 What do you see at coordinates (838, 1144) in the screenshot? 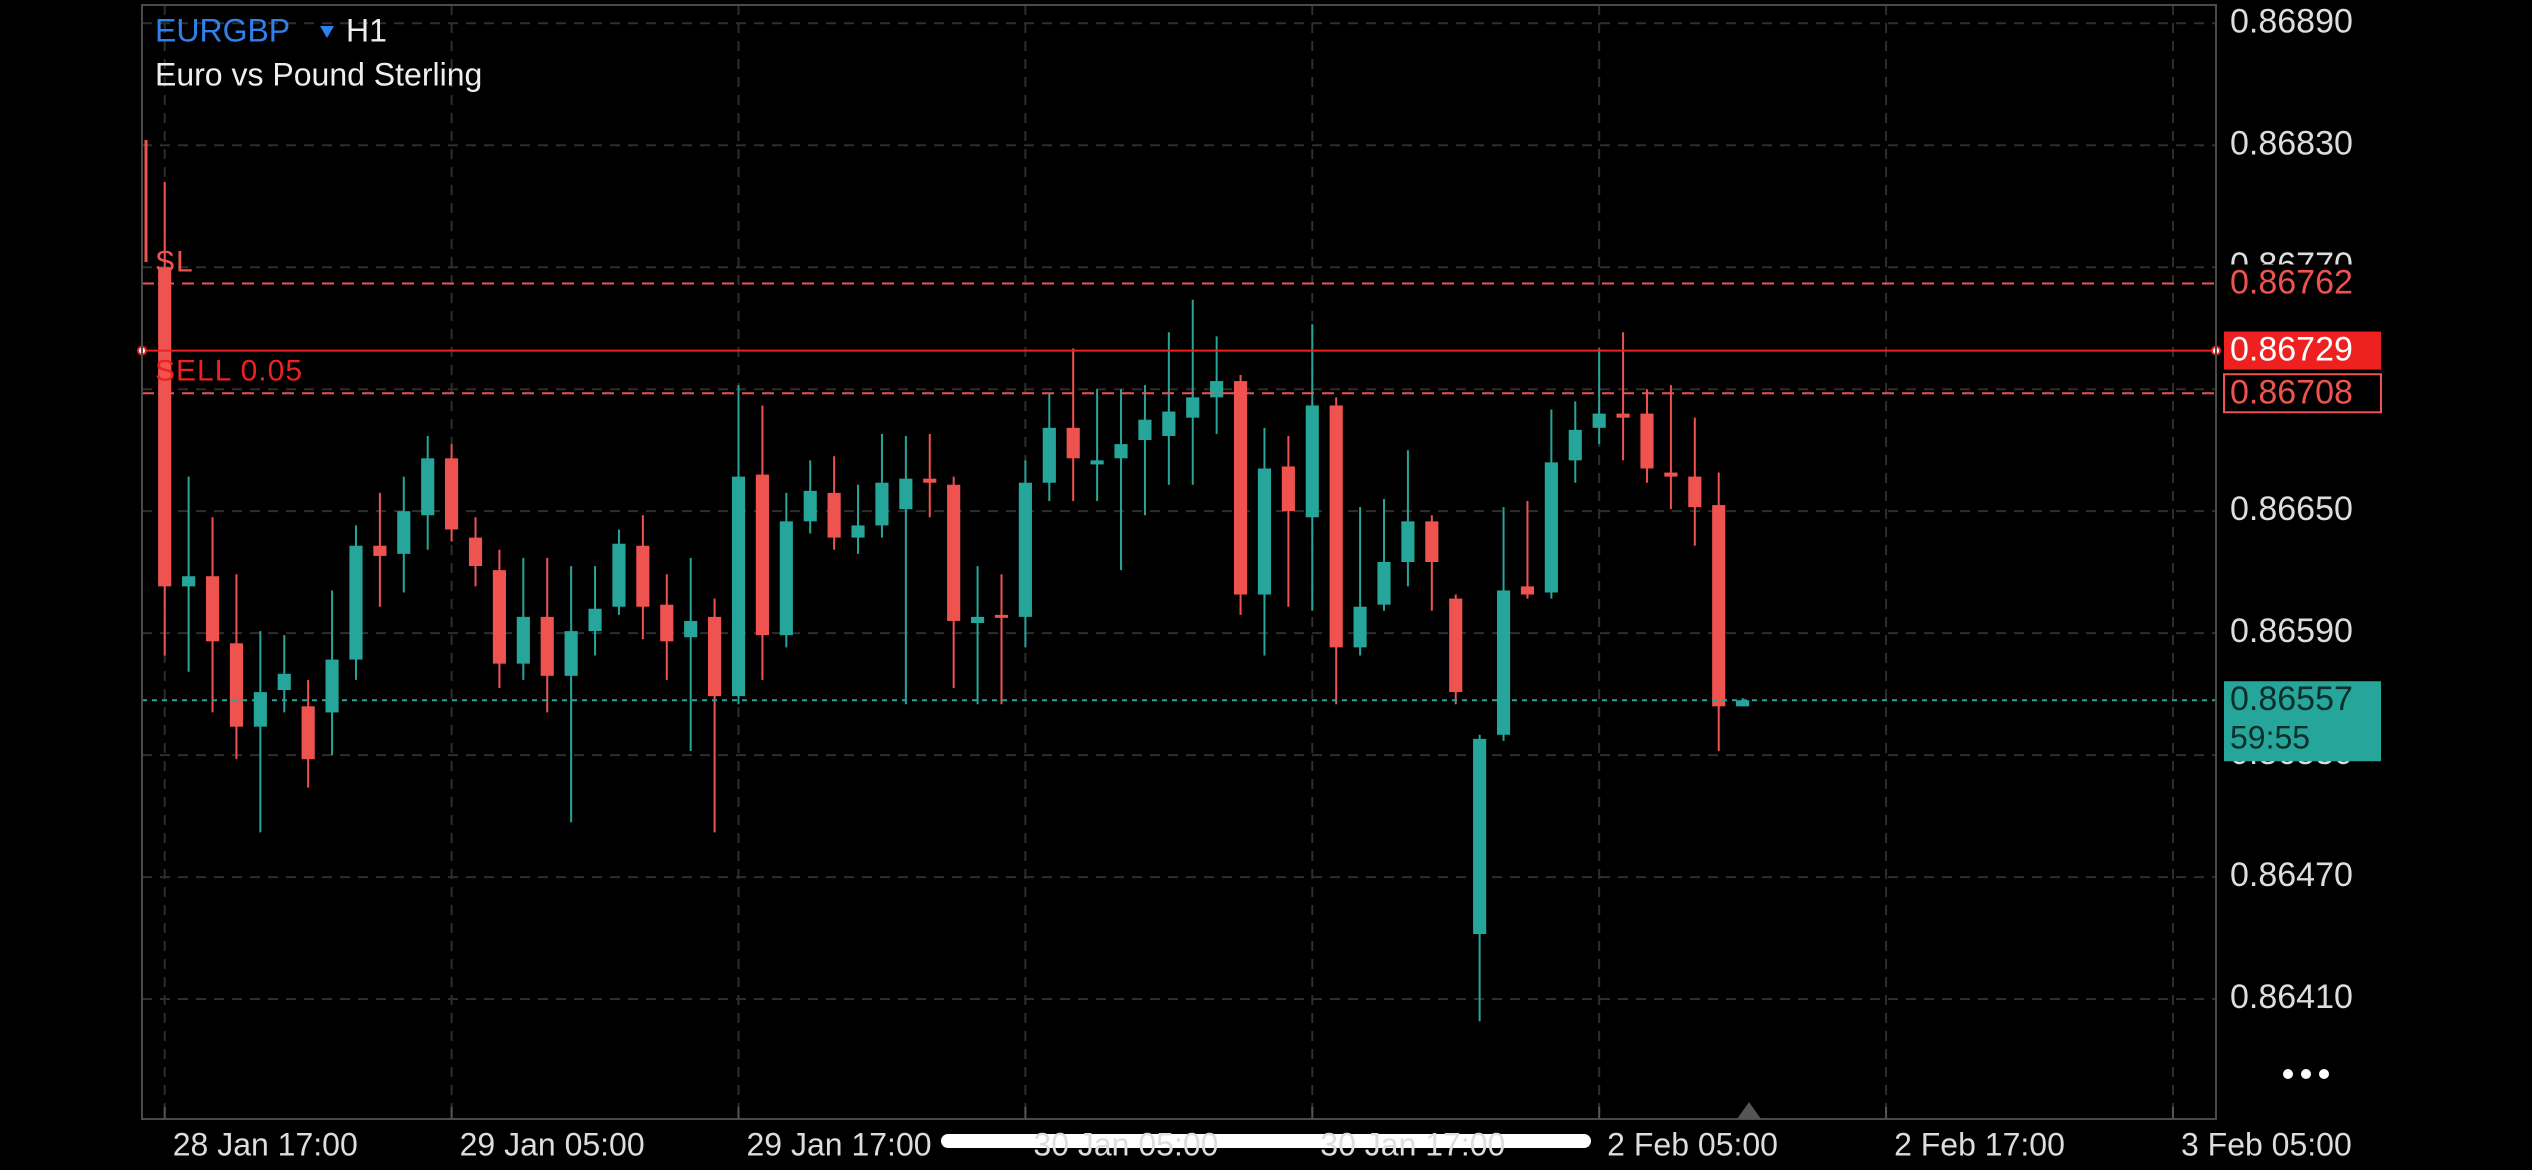
I see `x-tick-label: 29 Jan 17:00` at bounding box center [838, 1144].